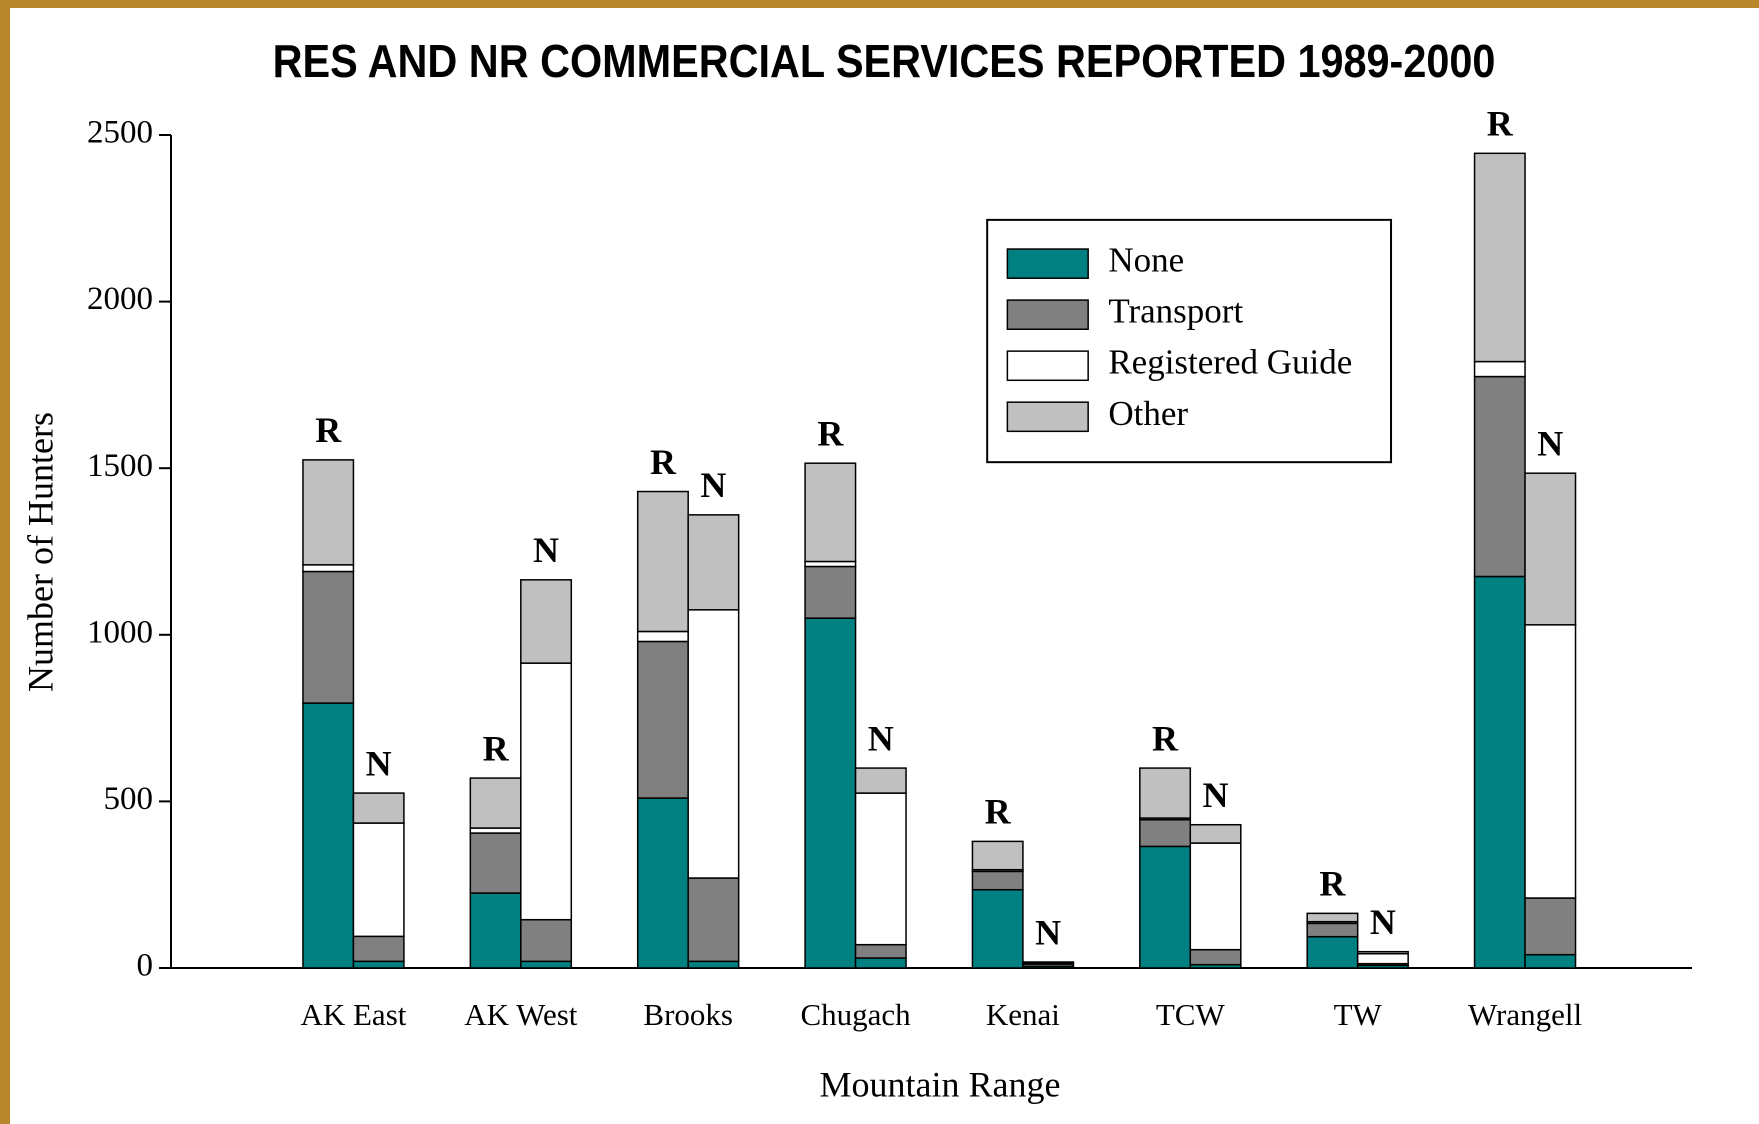  What do you see at coordinates (1191, 1014) in the screenshot?
I see `x-tick-label: TCW` at bounding box center [1191, 1014].